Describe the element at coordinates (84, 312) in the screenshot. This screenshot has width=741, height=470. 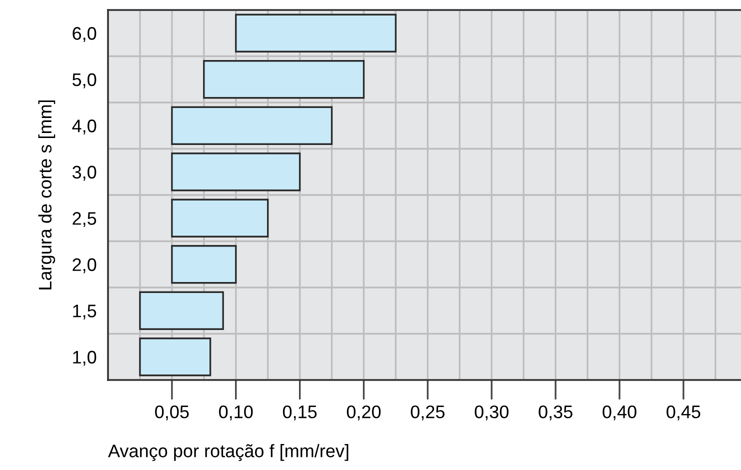
I see `y-tick-label: 1,5` at that location.